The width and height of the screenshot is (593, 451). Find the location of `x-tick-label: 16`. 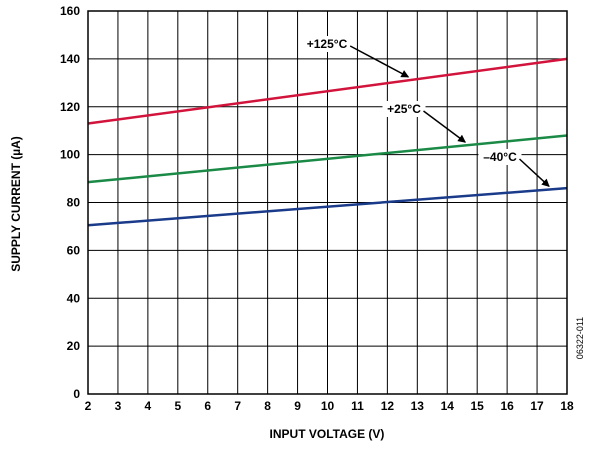

x-tick-label: 16 is located at coordinates (507, 406).